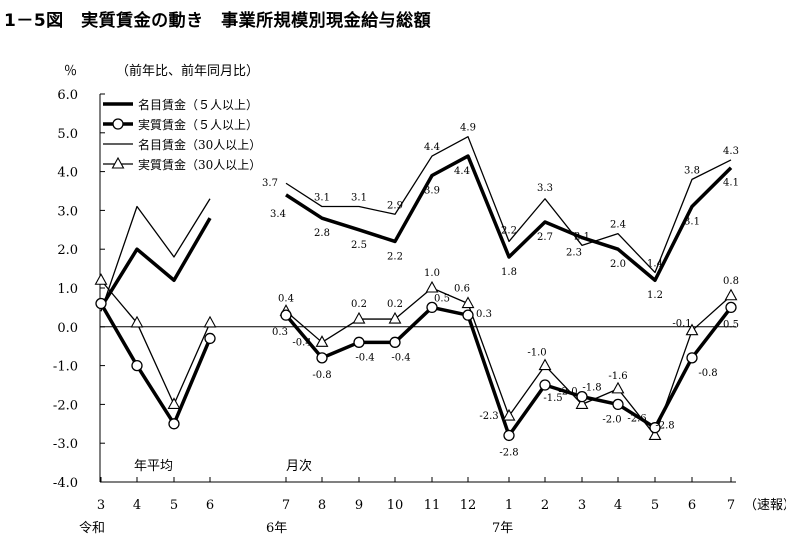 This screenshot has height=538, width=786. I want to click on y-tick-label: 6.0, so click(67, 95).